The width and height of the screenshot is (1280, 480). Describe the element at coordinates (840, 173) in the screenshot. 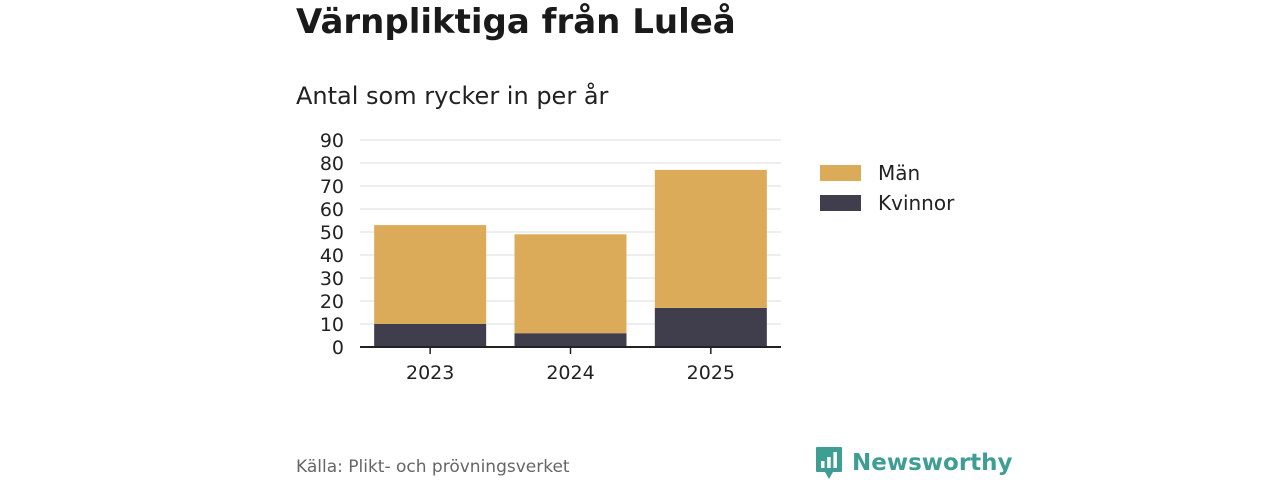

I see `legend-swatch-man` at that location.